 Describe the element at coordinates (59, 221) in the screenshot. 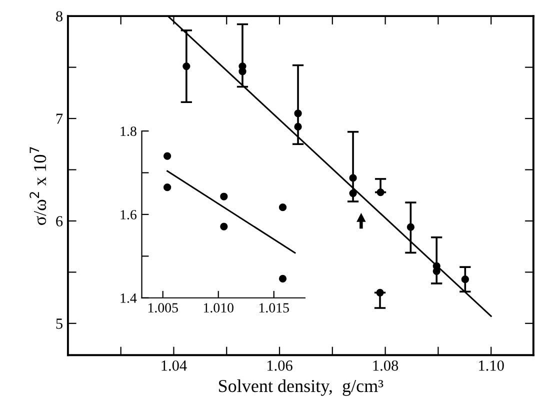

I see `y-tick-label: 6` at that location.